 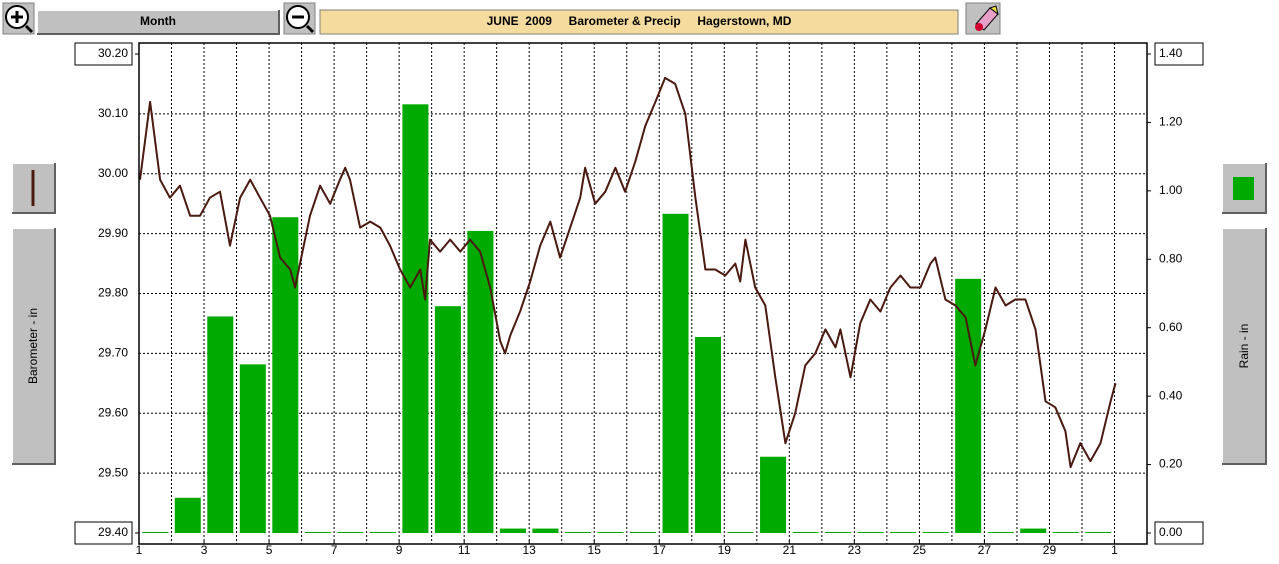 I want to click on x-tick-label: 23, so click(x=855, y=550).